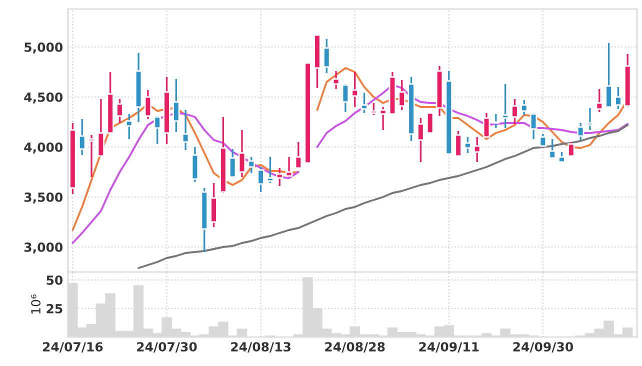 This screenshot has height=366, width=642. Describe the element at coordinates (355, 347) in the screenshot. I see `x-tick-label: 24/08/28` at that location.